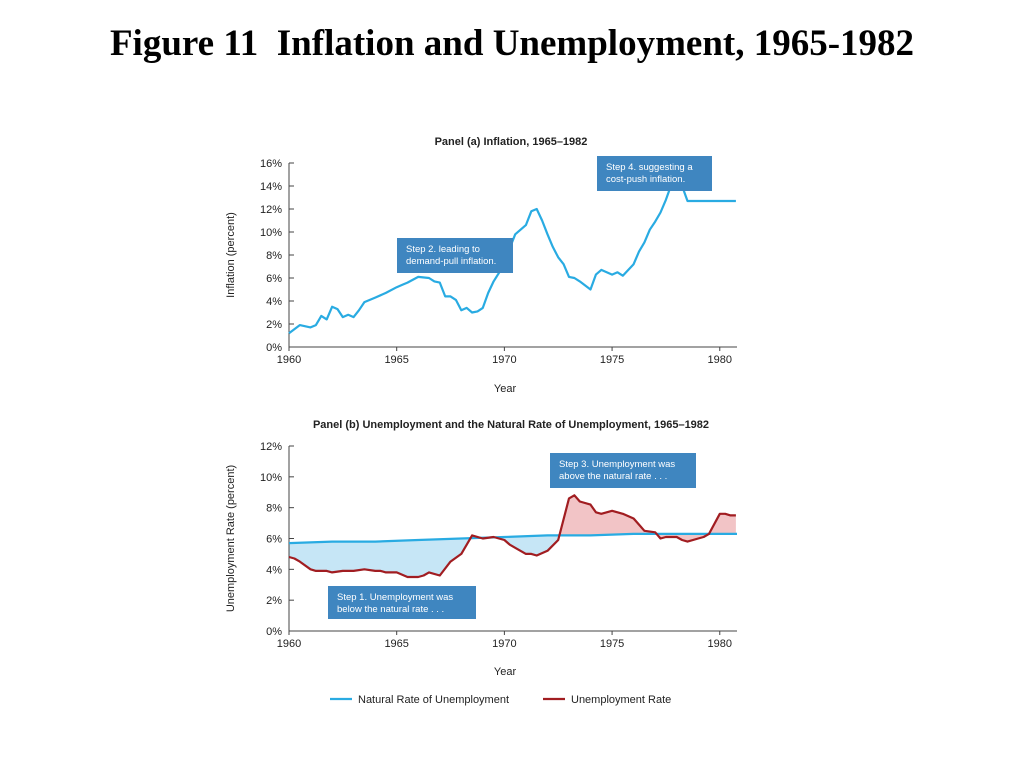 The width and height of the screenshot is (1024, 768). Describe the element at coordinates (231, 255) in the screenshot. I see `y-axis-label: Inflation (percent)` at that location.